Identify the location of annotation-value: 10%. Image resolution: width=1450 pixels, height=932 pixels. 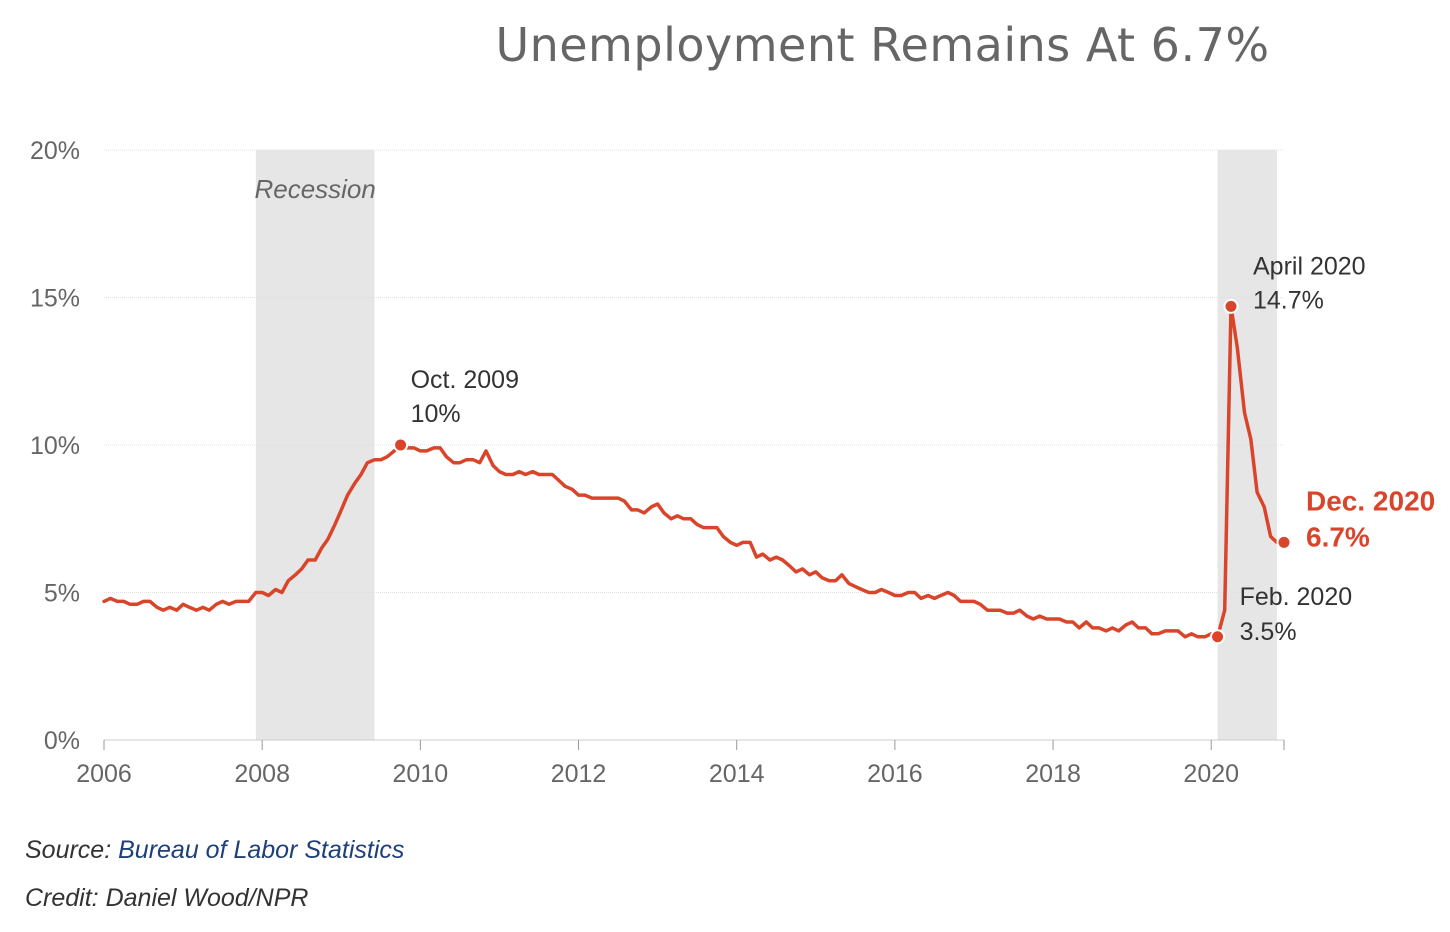
(436, 414).